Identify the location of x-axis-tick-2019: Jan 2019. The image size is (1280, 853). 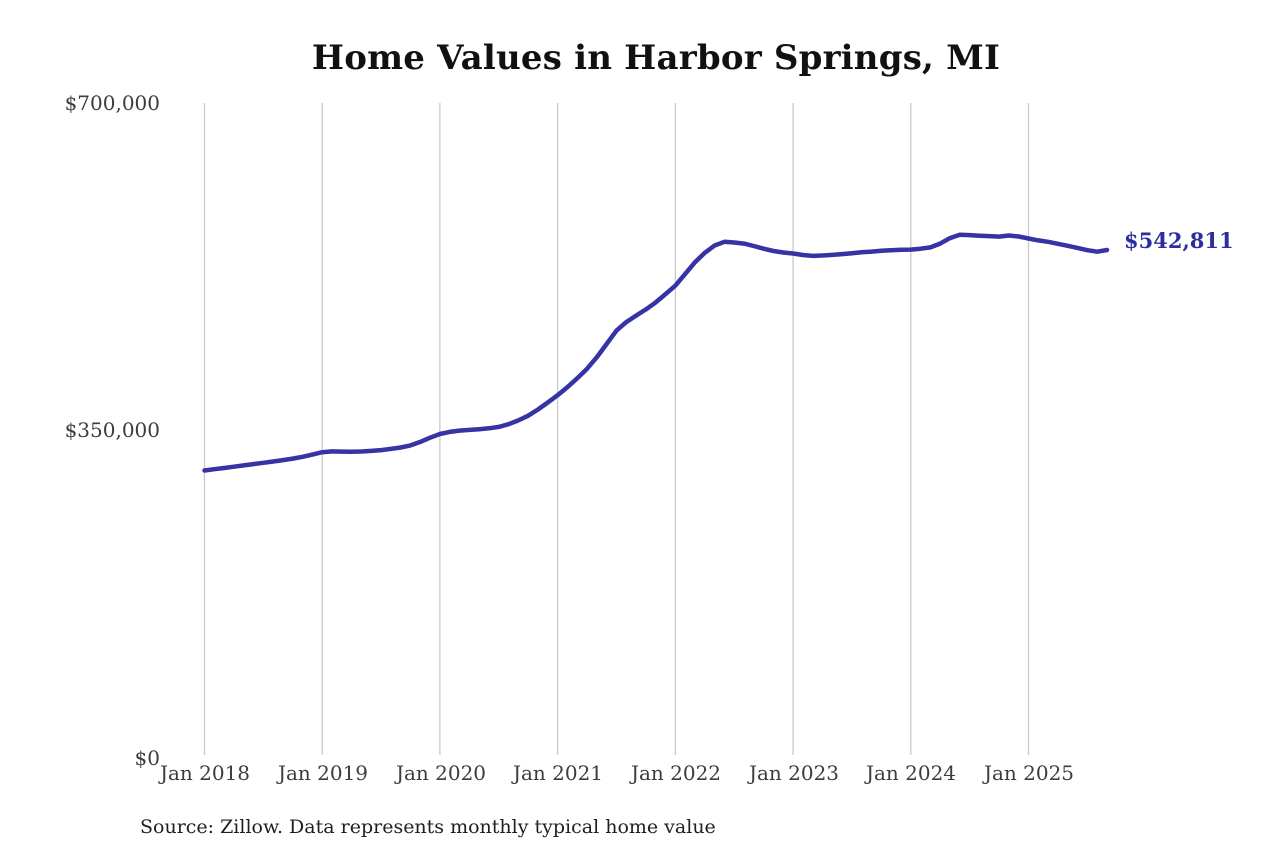
(323, 773).